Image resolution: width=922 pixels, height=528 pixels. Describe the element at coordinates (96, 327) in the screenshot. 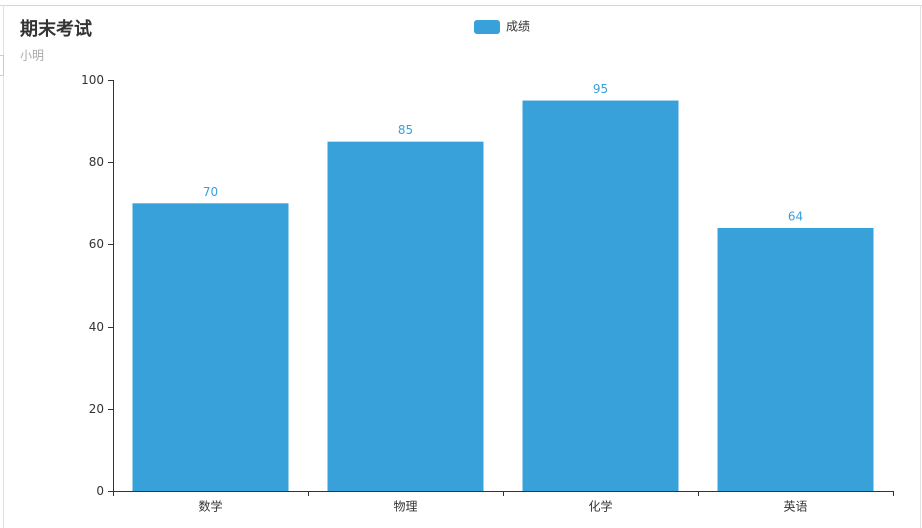

I see `y-tick-label: 40` at that location.